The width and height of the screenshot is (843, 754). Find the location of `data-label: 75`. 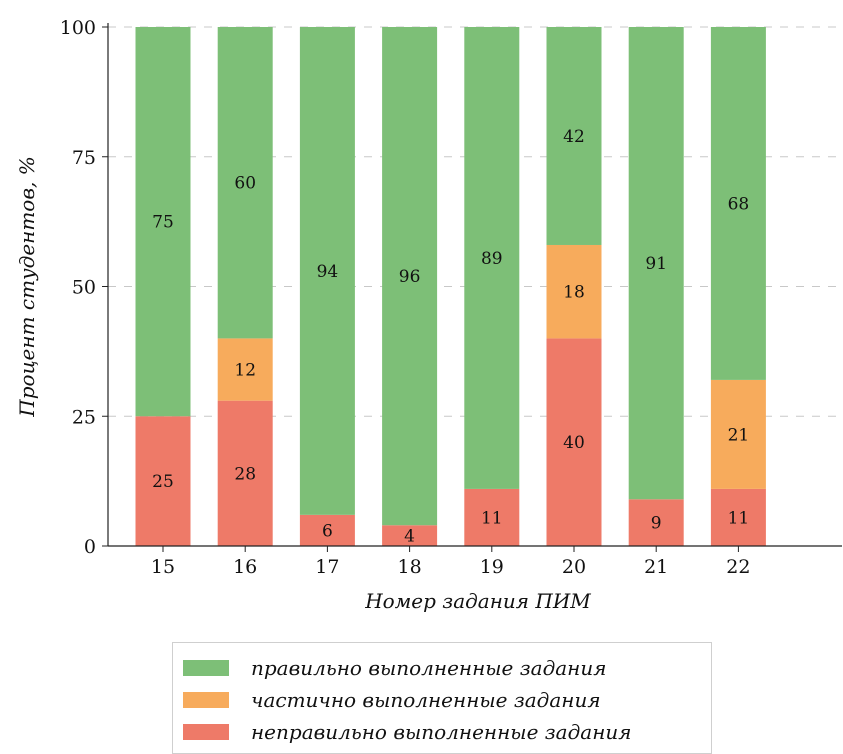

data-label: 75 is located at coordinates (163, 223).